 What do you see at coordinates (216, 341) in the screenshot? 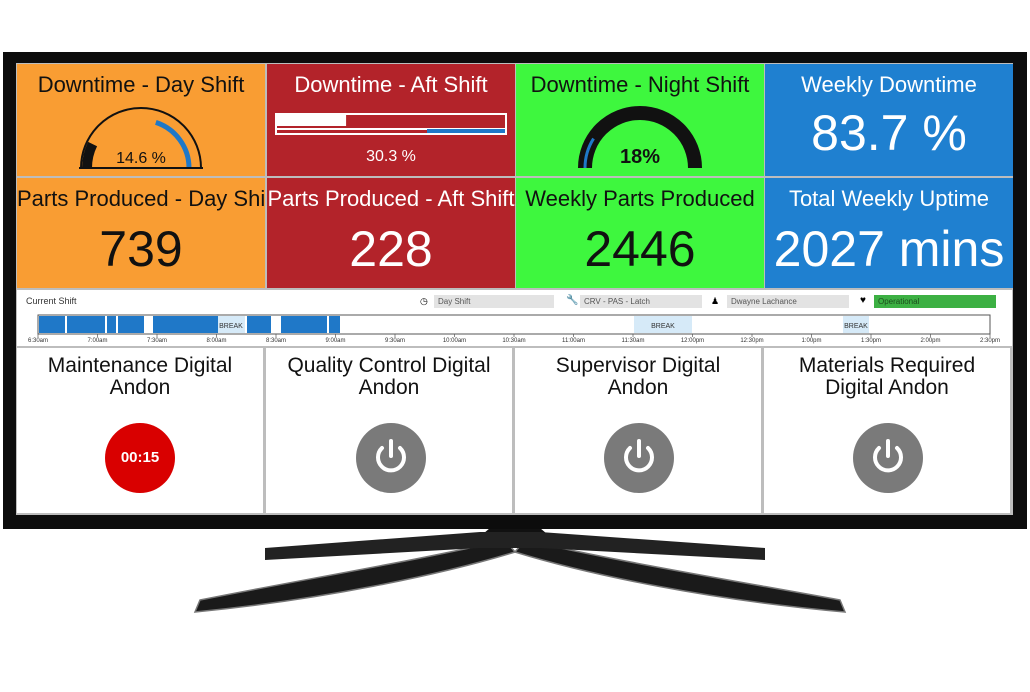
I see `time-label: 8:00am` at bounding box center [216, 341].